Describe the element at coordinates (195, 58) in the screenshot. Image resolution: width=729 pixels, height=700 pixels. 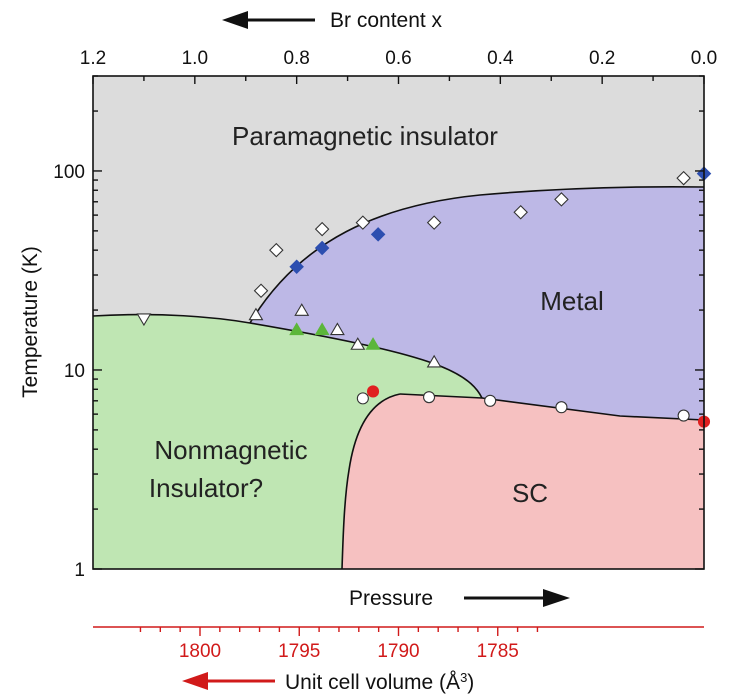
I see `top-tick-label: 1.0` at that location.